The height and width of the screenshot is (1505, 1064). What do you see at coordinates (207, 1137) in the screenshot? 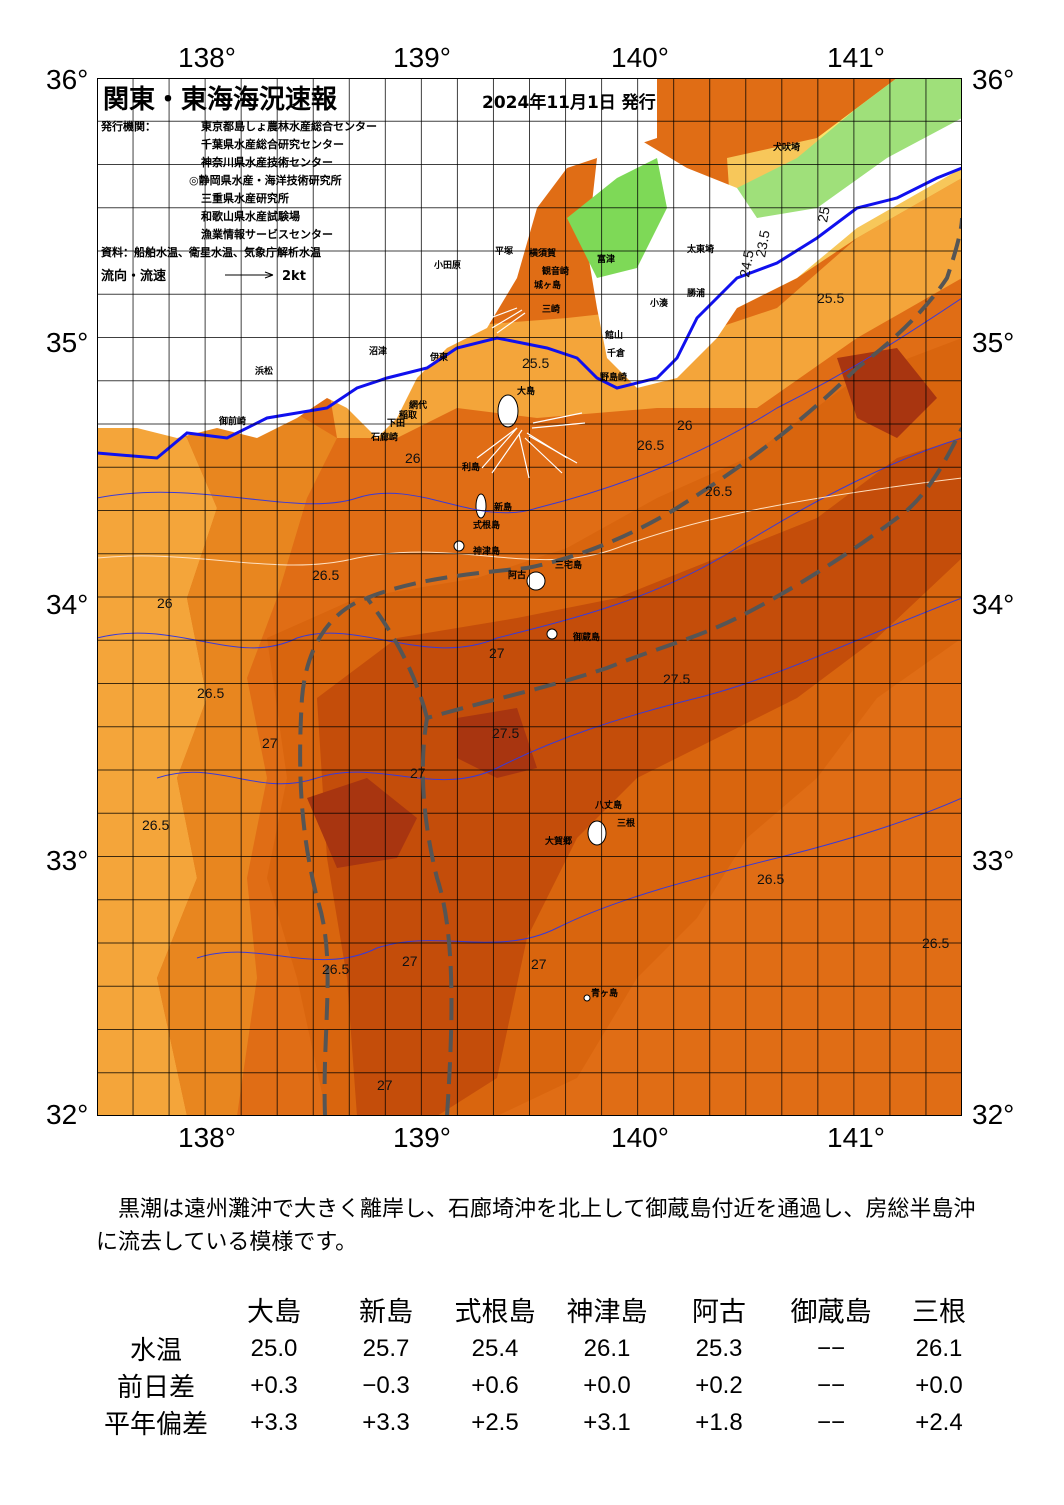
I see `lon-label-bottom-138: 138°` at bounding box center [207, 1137].